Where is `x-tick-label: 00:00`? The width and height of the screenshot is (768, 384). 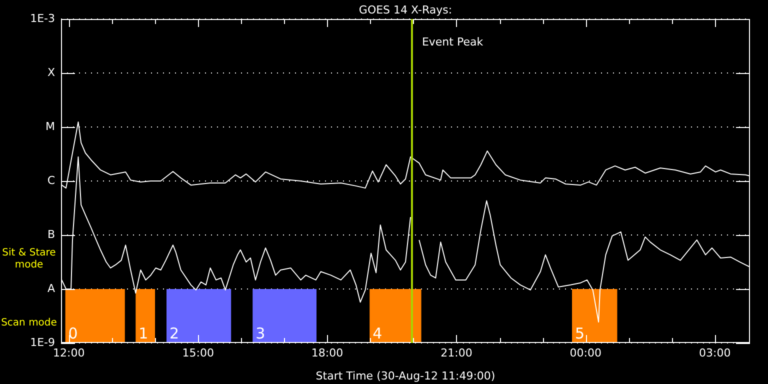
x-tick-label: 00:00 is located at coordinates (586, 353).